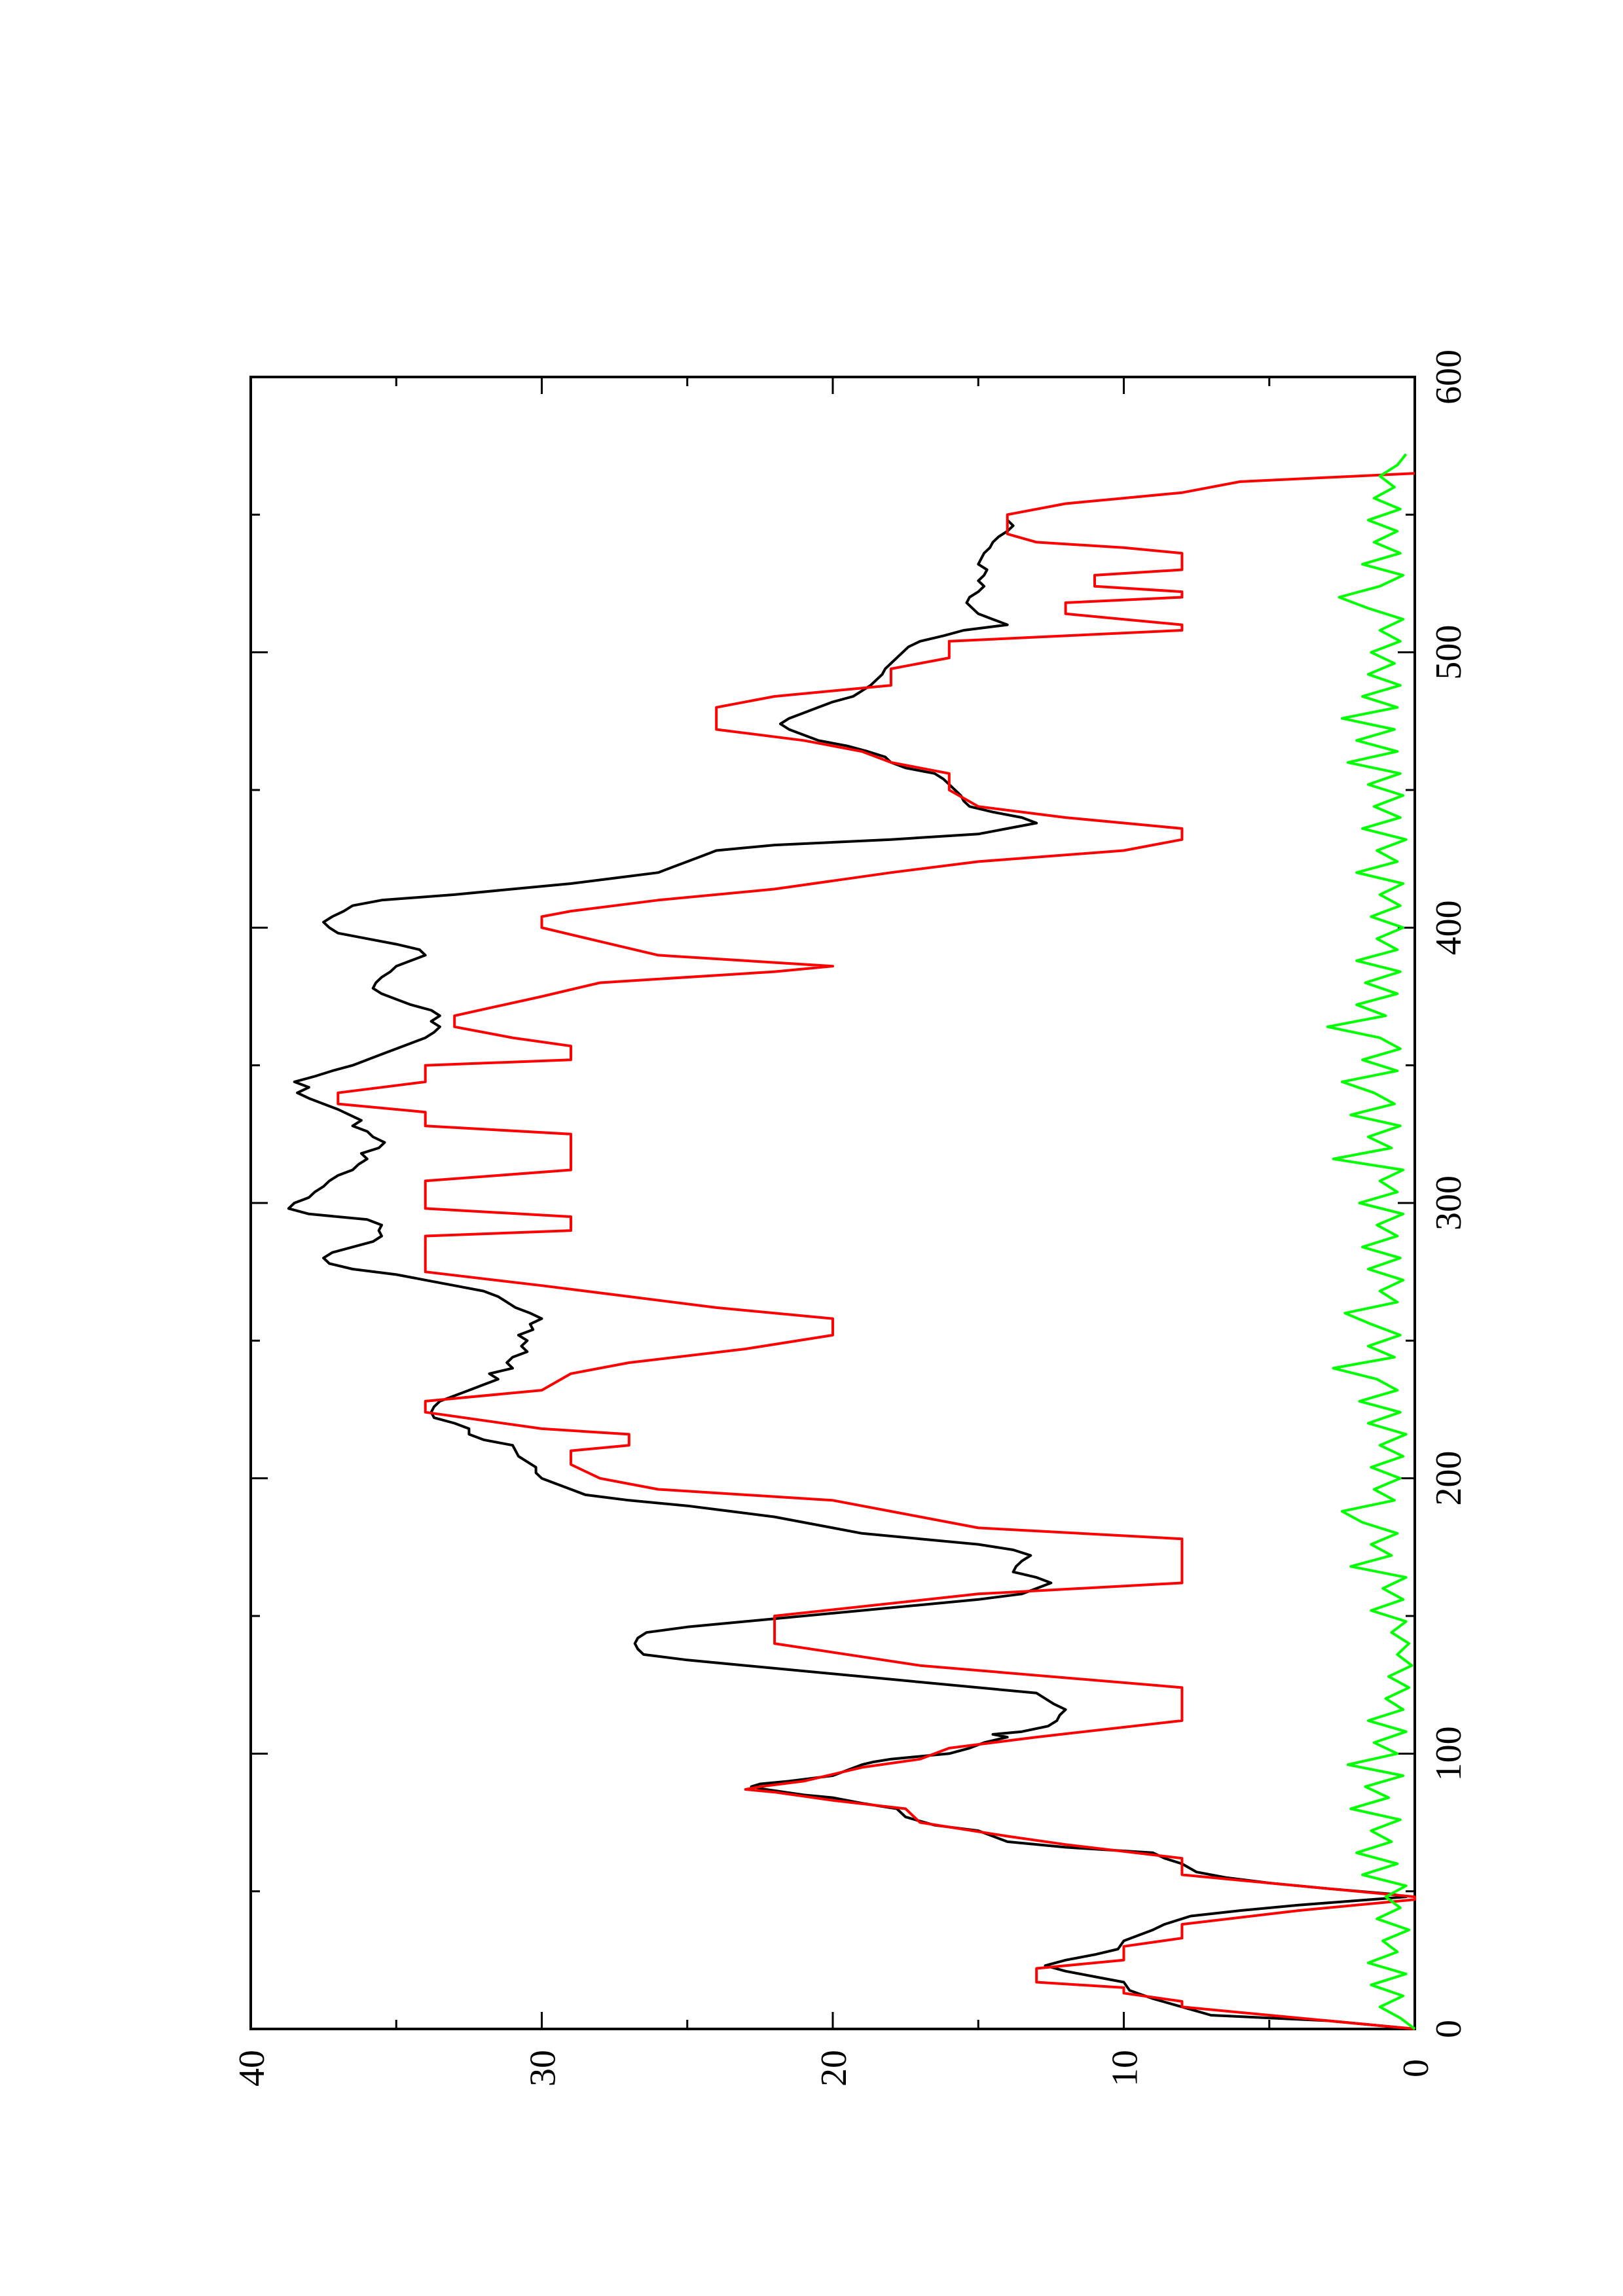 This screenshot has width=1623, height=2296. I want to click on x-tick-label: 100, so click(1449, 1753).